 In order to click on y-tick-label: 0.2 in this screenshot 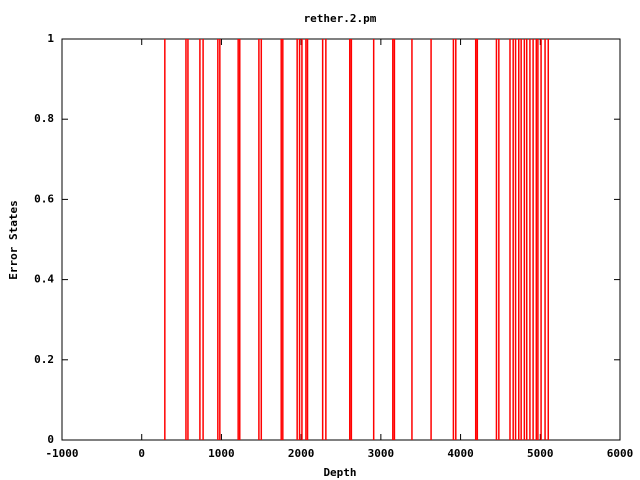, I will do `click(44, 359)`.